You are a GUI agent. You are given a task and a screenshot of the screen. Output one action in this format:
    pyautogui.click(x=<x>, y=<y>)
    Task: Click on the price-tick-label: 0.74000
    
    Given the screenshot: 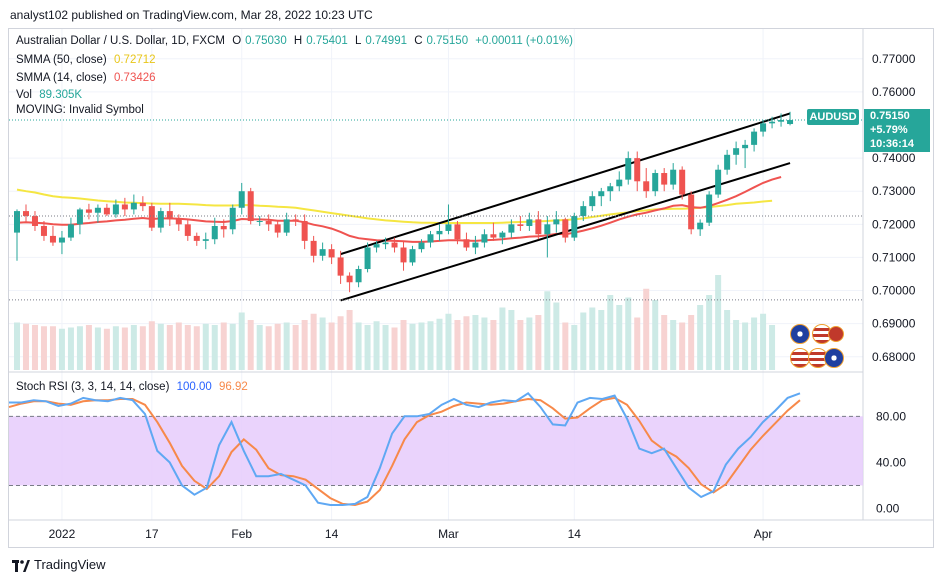 What is the action you would take?
    pyautogui.click(x=894, y=158)
    